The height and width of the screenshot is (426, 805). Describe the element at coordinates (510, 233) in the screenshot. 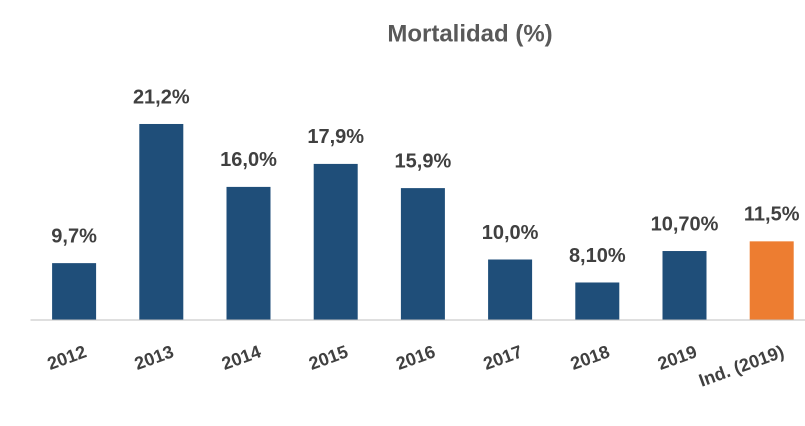

I see `value-label: 10,0%` at that location.